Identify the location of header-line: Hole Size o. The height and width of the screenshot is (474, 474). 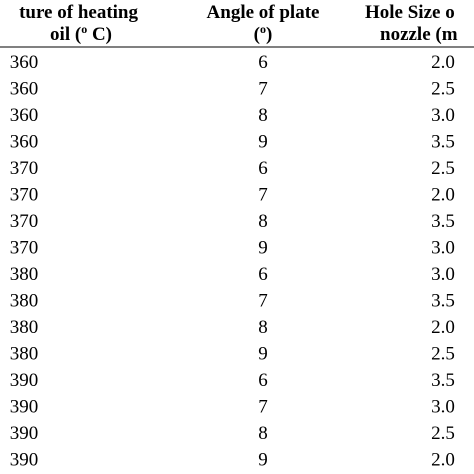
(410, 12).